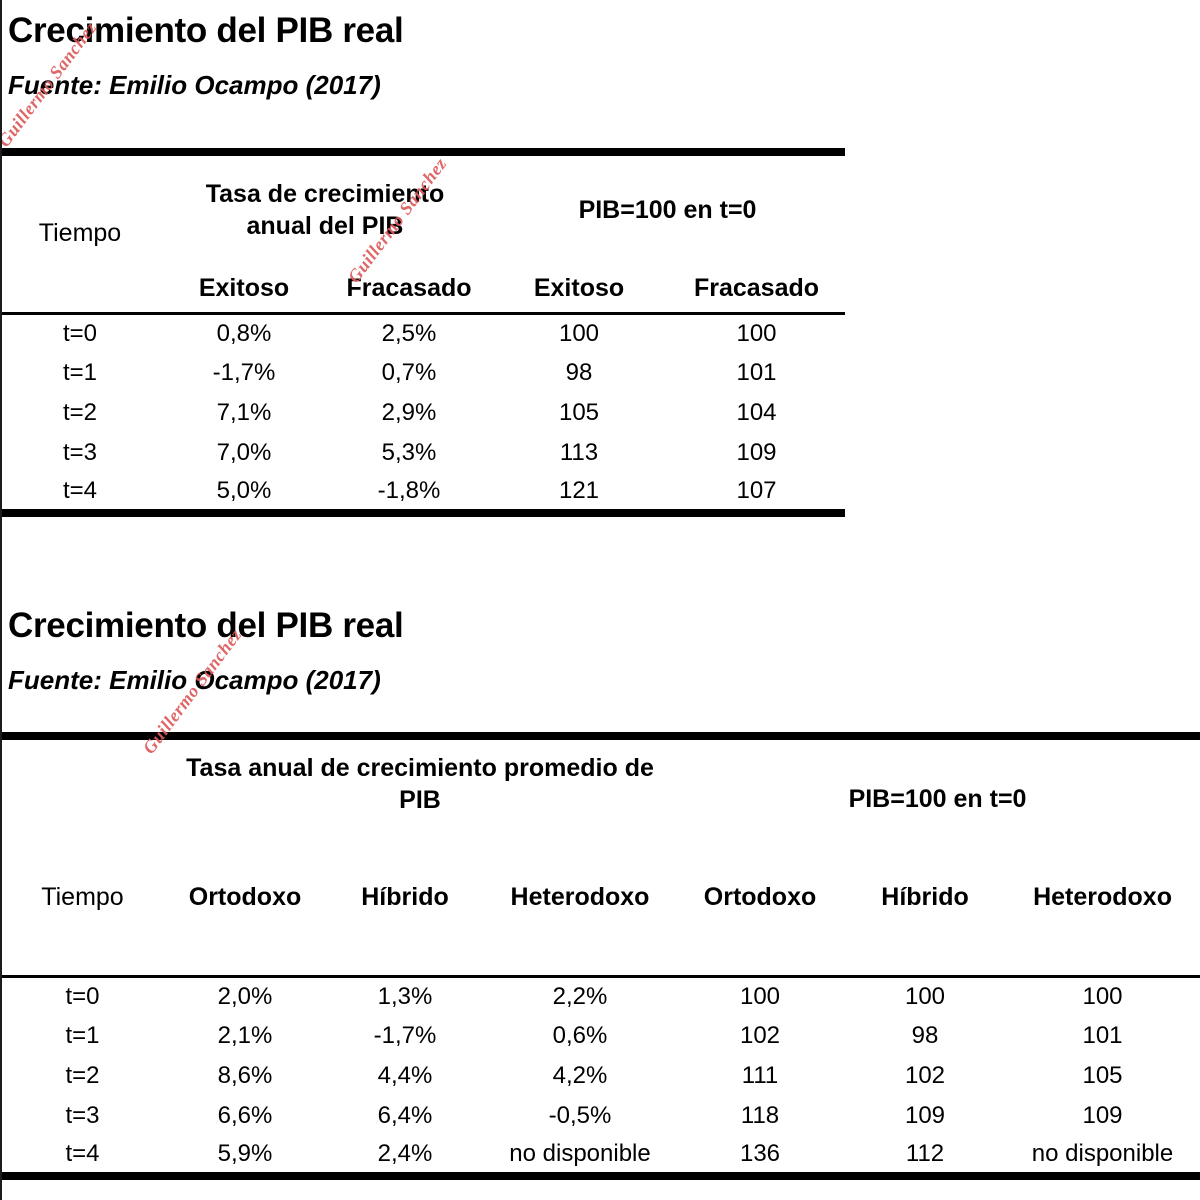 The height and width of the screenshot is (1200, 1200). Describe the element at coordinates (325, 226) in the screenshot. I see `group-header-line2: anual del PIB` at that location.